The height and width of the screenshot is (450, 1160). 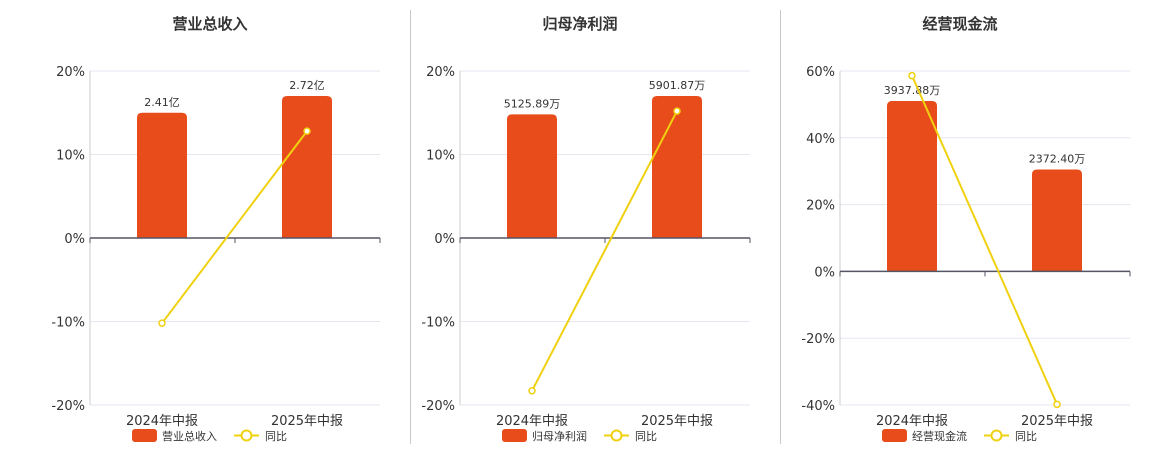 I want to click on bar-value-label: 2.72亿, so click(x=307, y=85).